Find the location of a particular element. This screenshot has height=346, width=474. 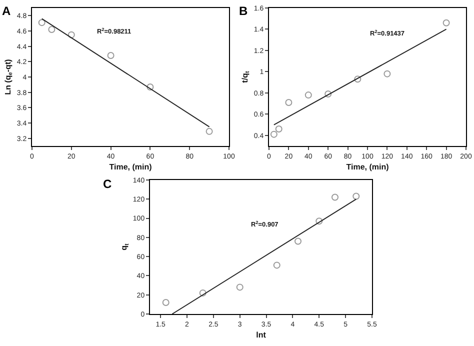

x-axis-title: lnt is located at coordinates (261, 335).